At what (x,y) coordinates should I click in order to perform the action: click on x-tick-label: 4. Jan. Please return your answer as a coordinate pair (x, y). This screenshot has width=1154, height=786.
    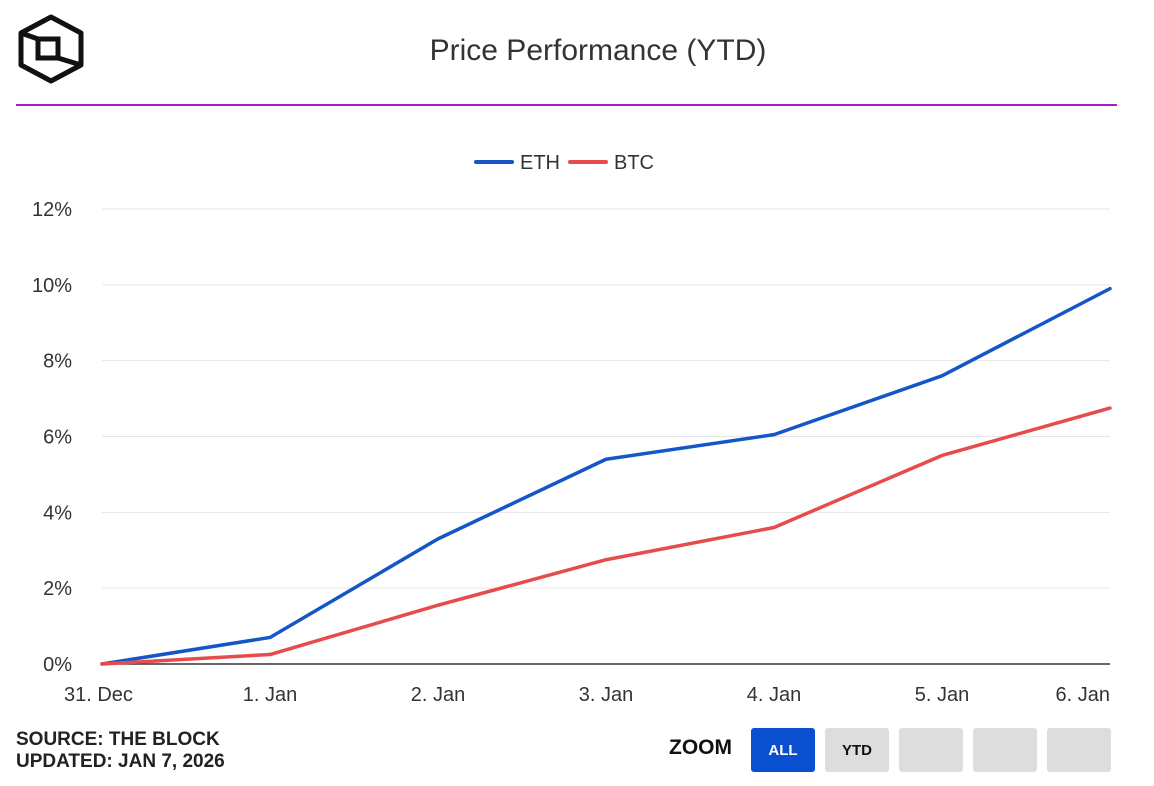
    Looking at the image, I should click on (774, 695).